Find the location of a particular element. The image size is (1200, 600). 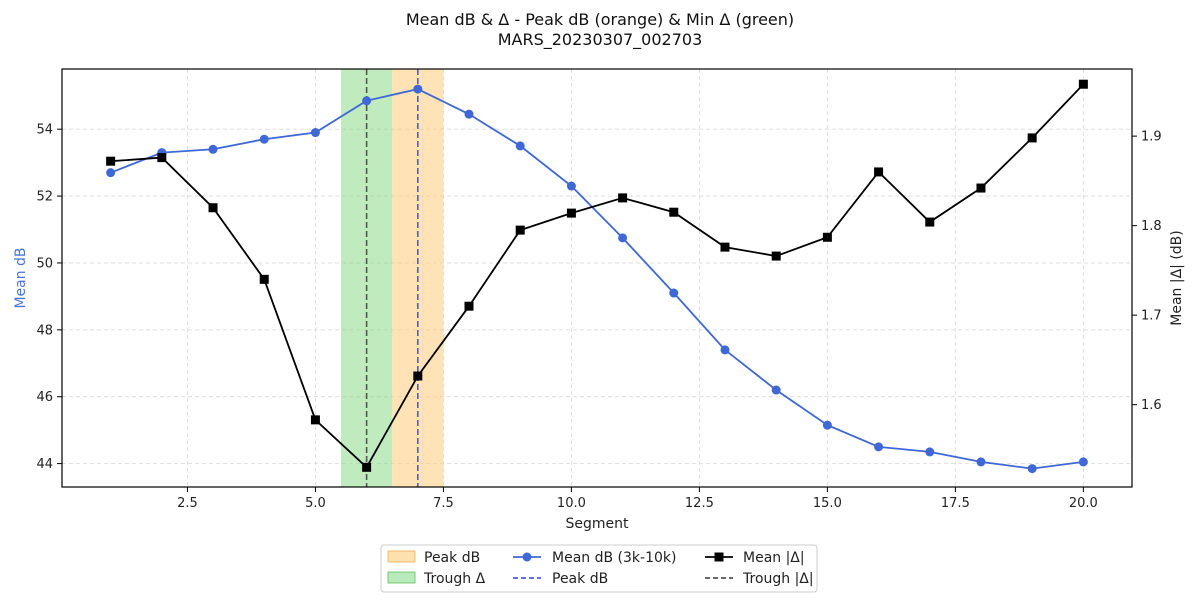

x-tick-label: 17.5 is located at coordinates (955, 503).